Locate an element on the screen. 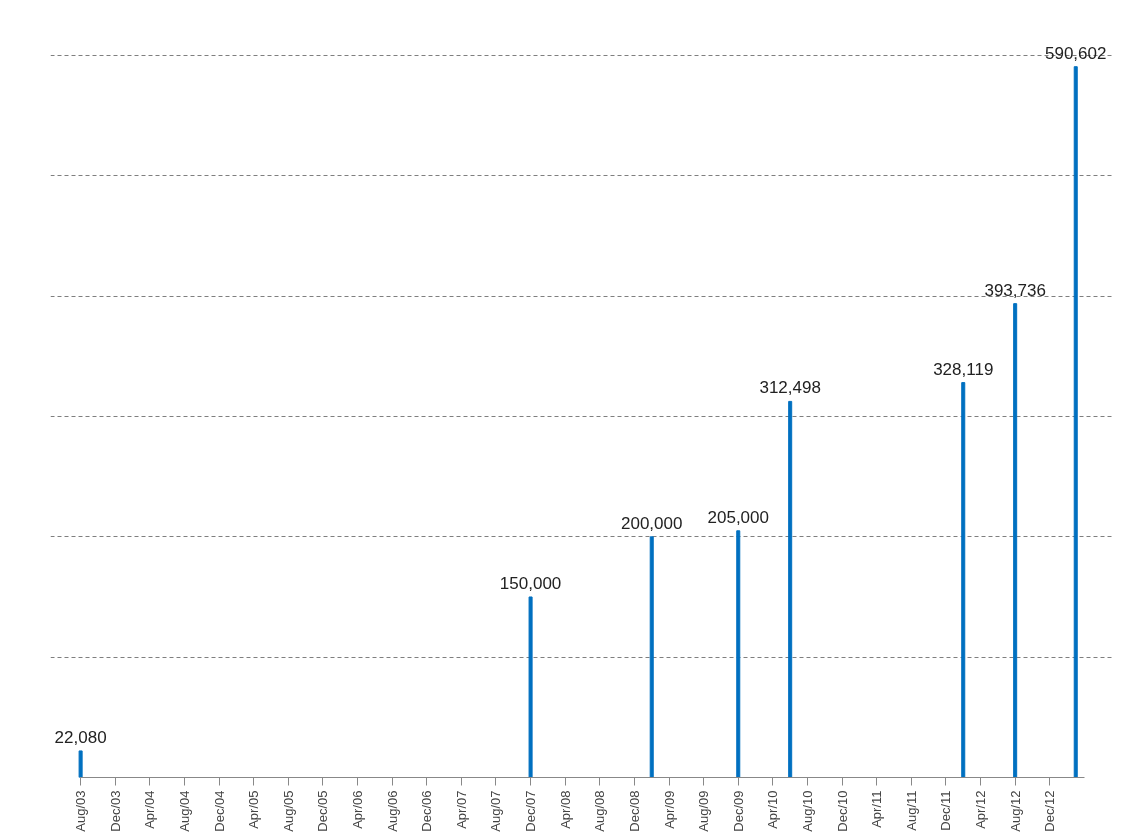 The image size is (1134, 834). x-tick-label: Apr/05 is located at coordinates (254, 809).